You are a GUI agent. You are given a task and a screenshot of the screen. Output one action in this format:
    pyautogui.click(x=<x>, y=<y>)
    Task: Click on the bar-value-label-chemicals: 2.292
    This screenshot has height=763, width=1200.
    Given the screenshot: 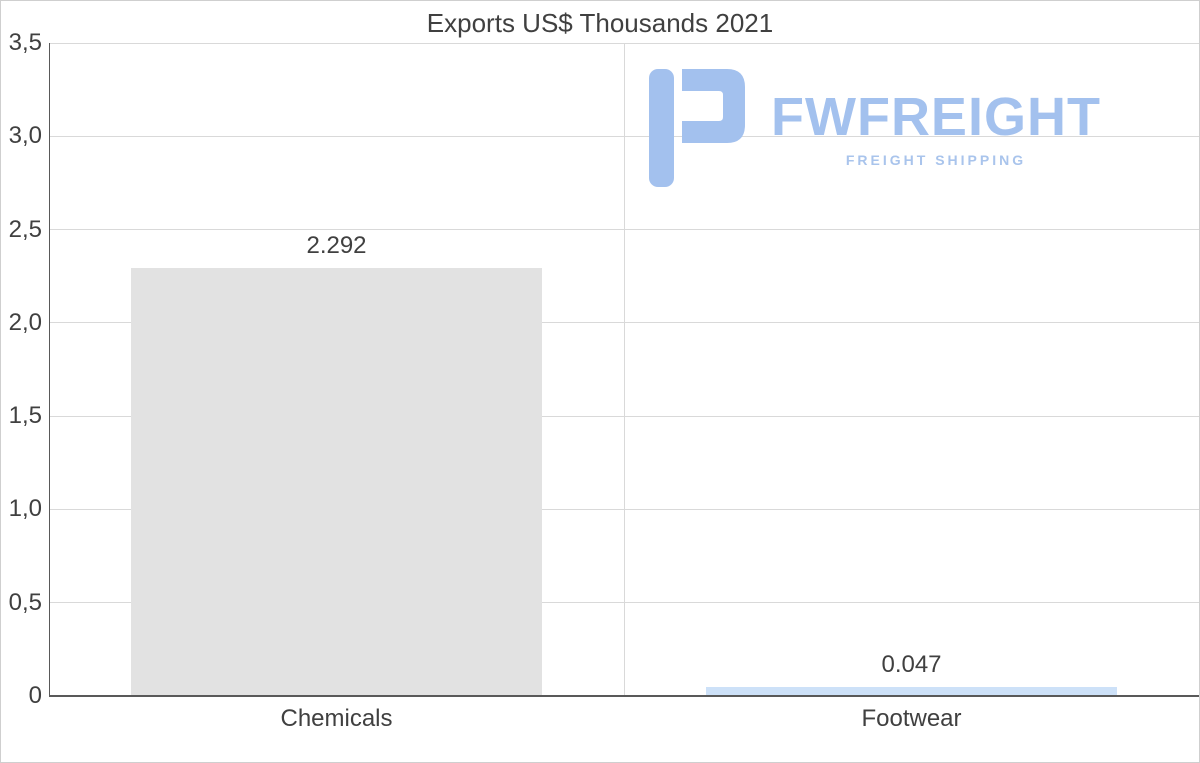 What is the action you would take?
    pyautogui.click(x=336, y=246)
    